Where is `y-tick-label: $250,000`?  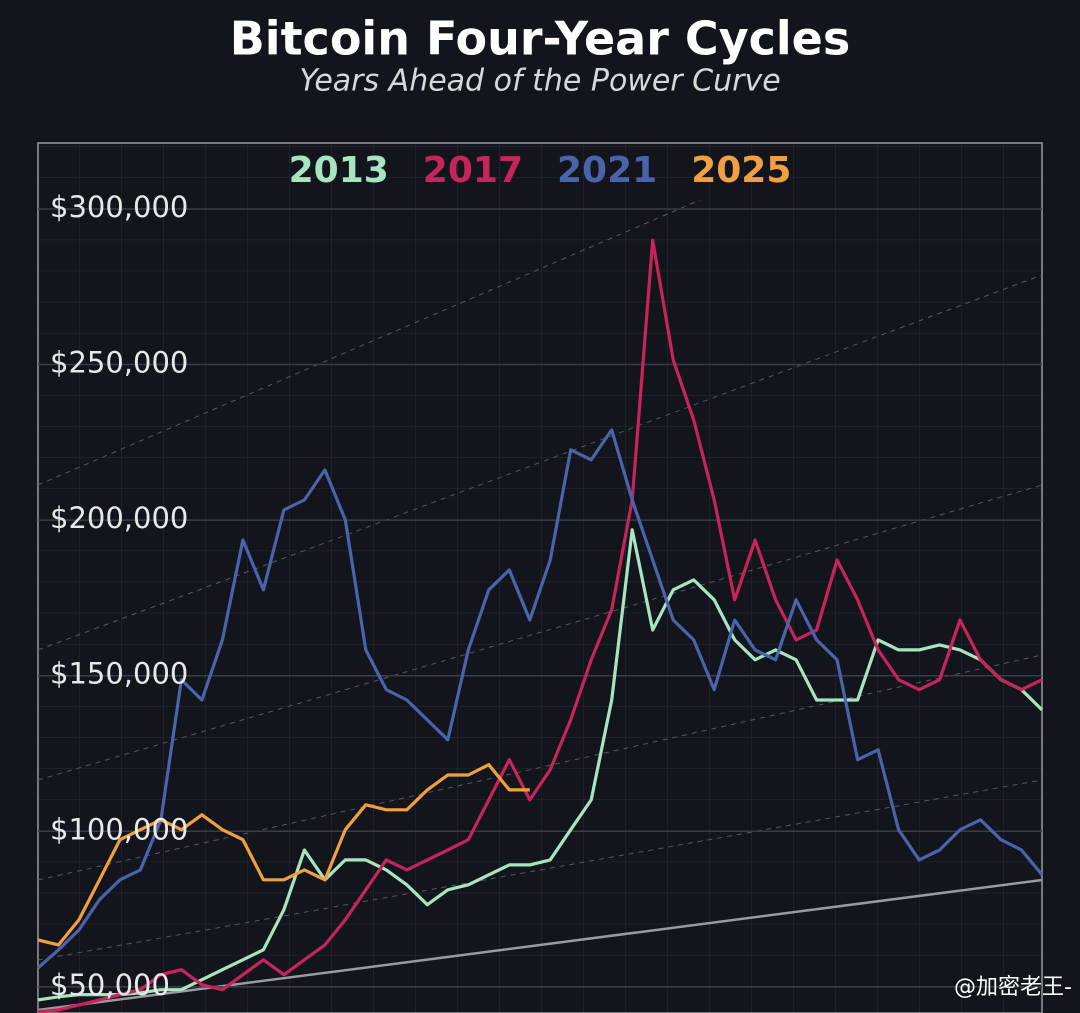 y-tick-label: $250,000 is located at coordinates (119, 363).